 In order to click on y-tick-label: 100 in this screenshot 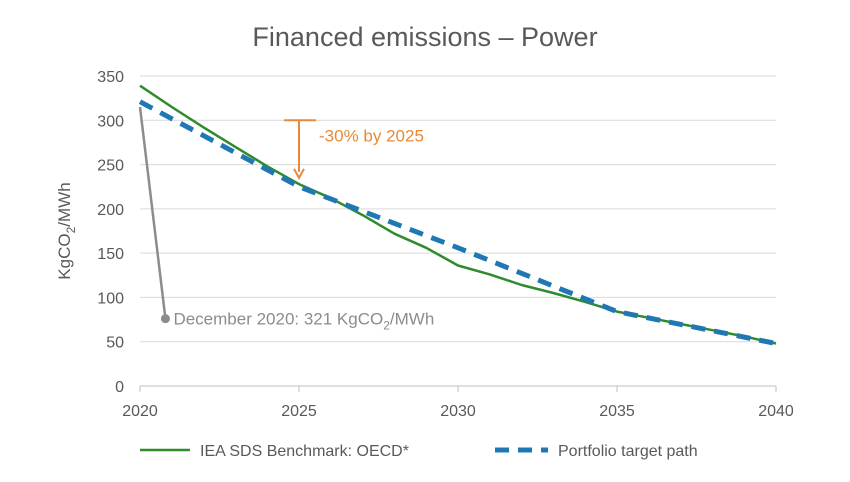, I will do `click(110, 298)`.